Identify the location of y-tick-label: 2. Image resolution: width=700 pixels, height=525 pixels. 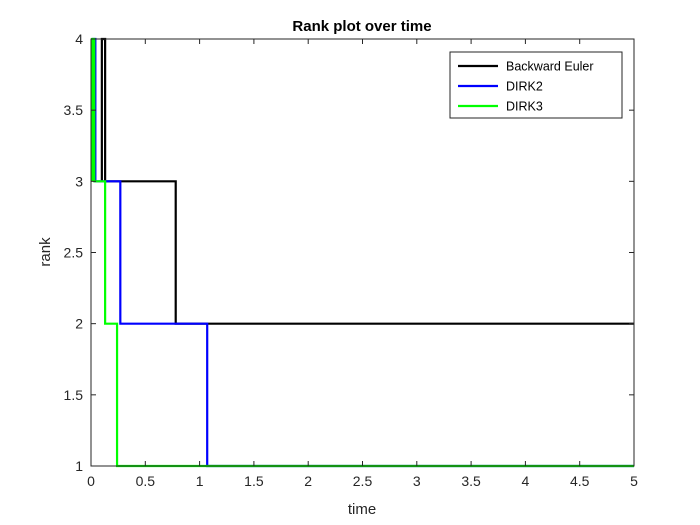
(79, 324).